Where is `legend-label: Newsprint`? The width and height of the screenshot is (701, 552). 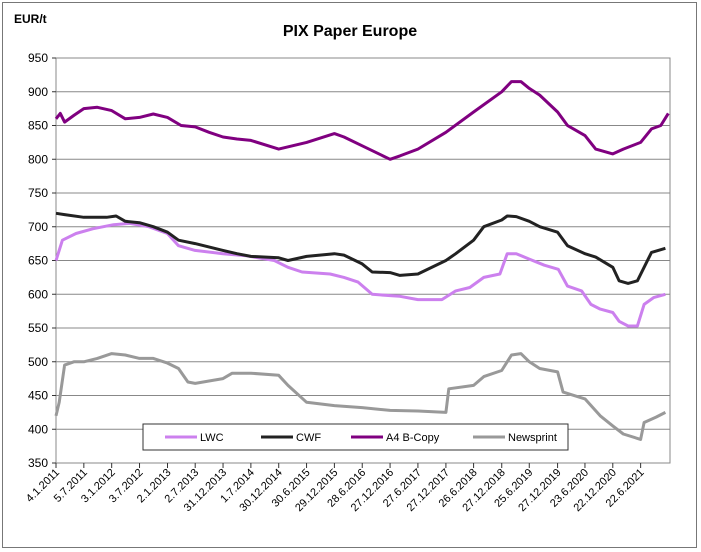
legend-label: Newsprint is located at coordinates (532, 438).